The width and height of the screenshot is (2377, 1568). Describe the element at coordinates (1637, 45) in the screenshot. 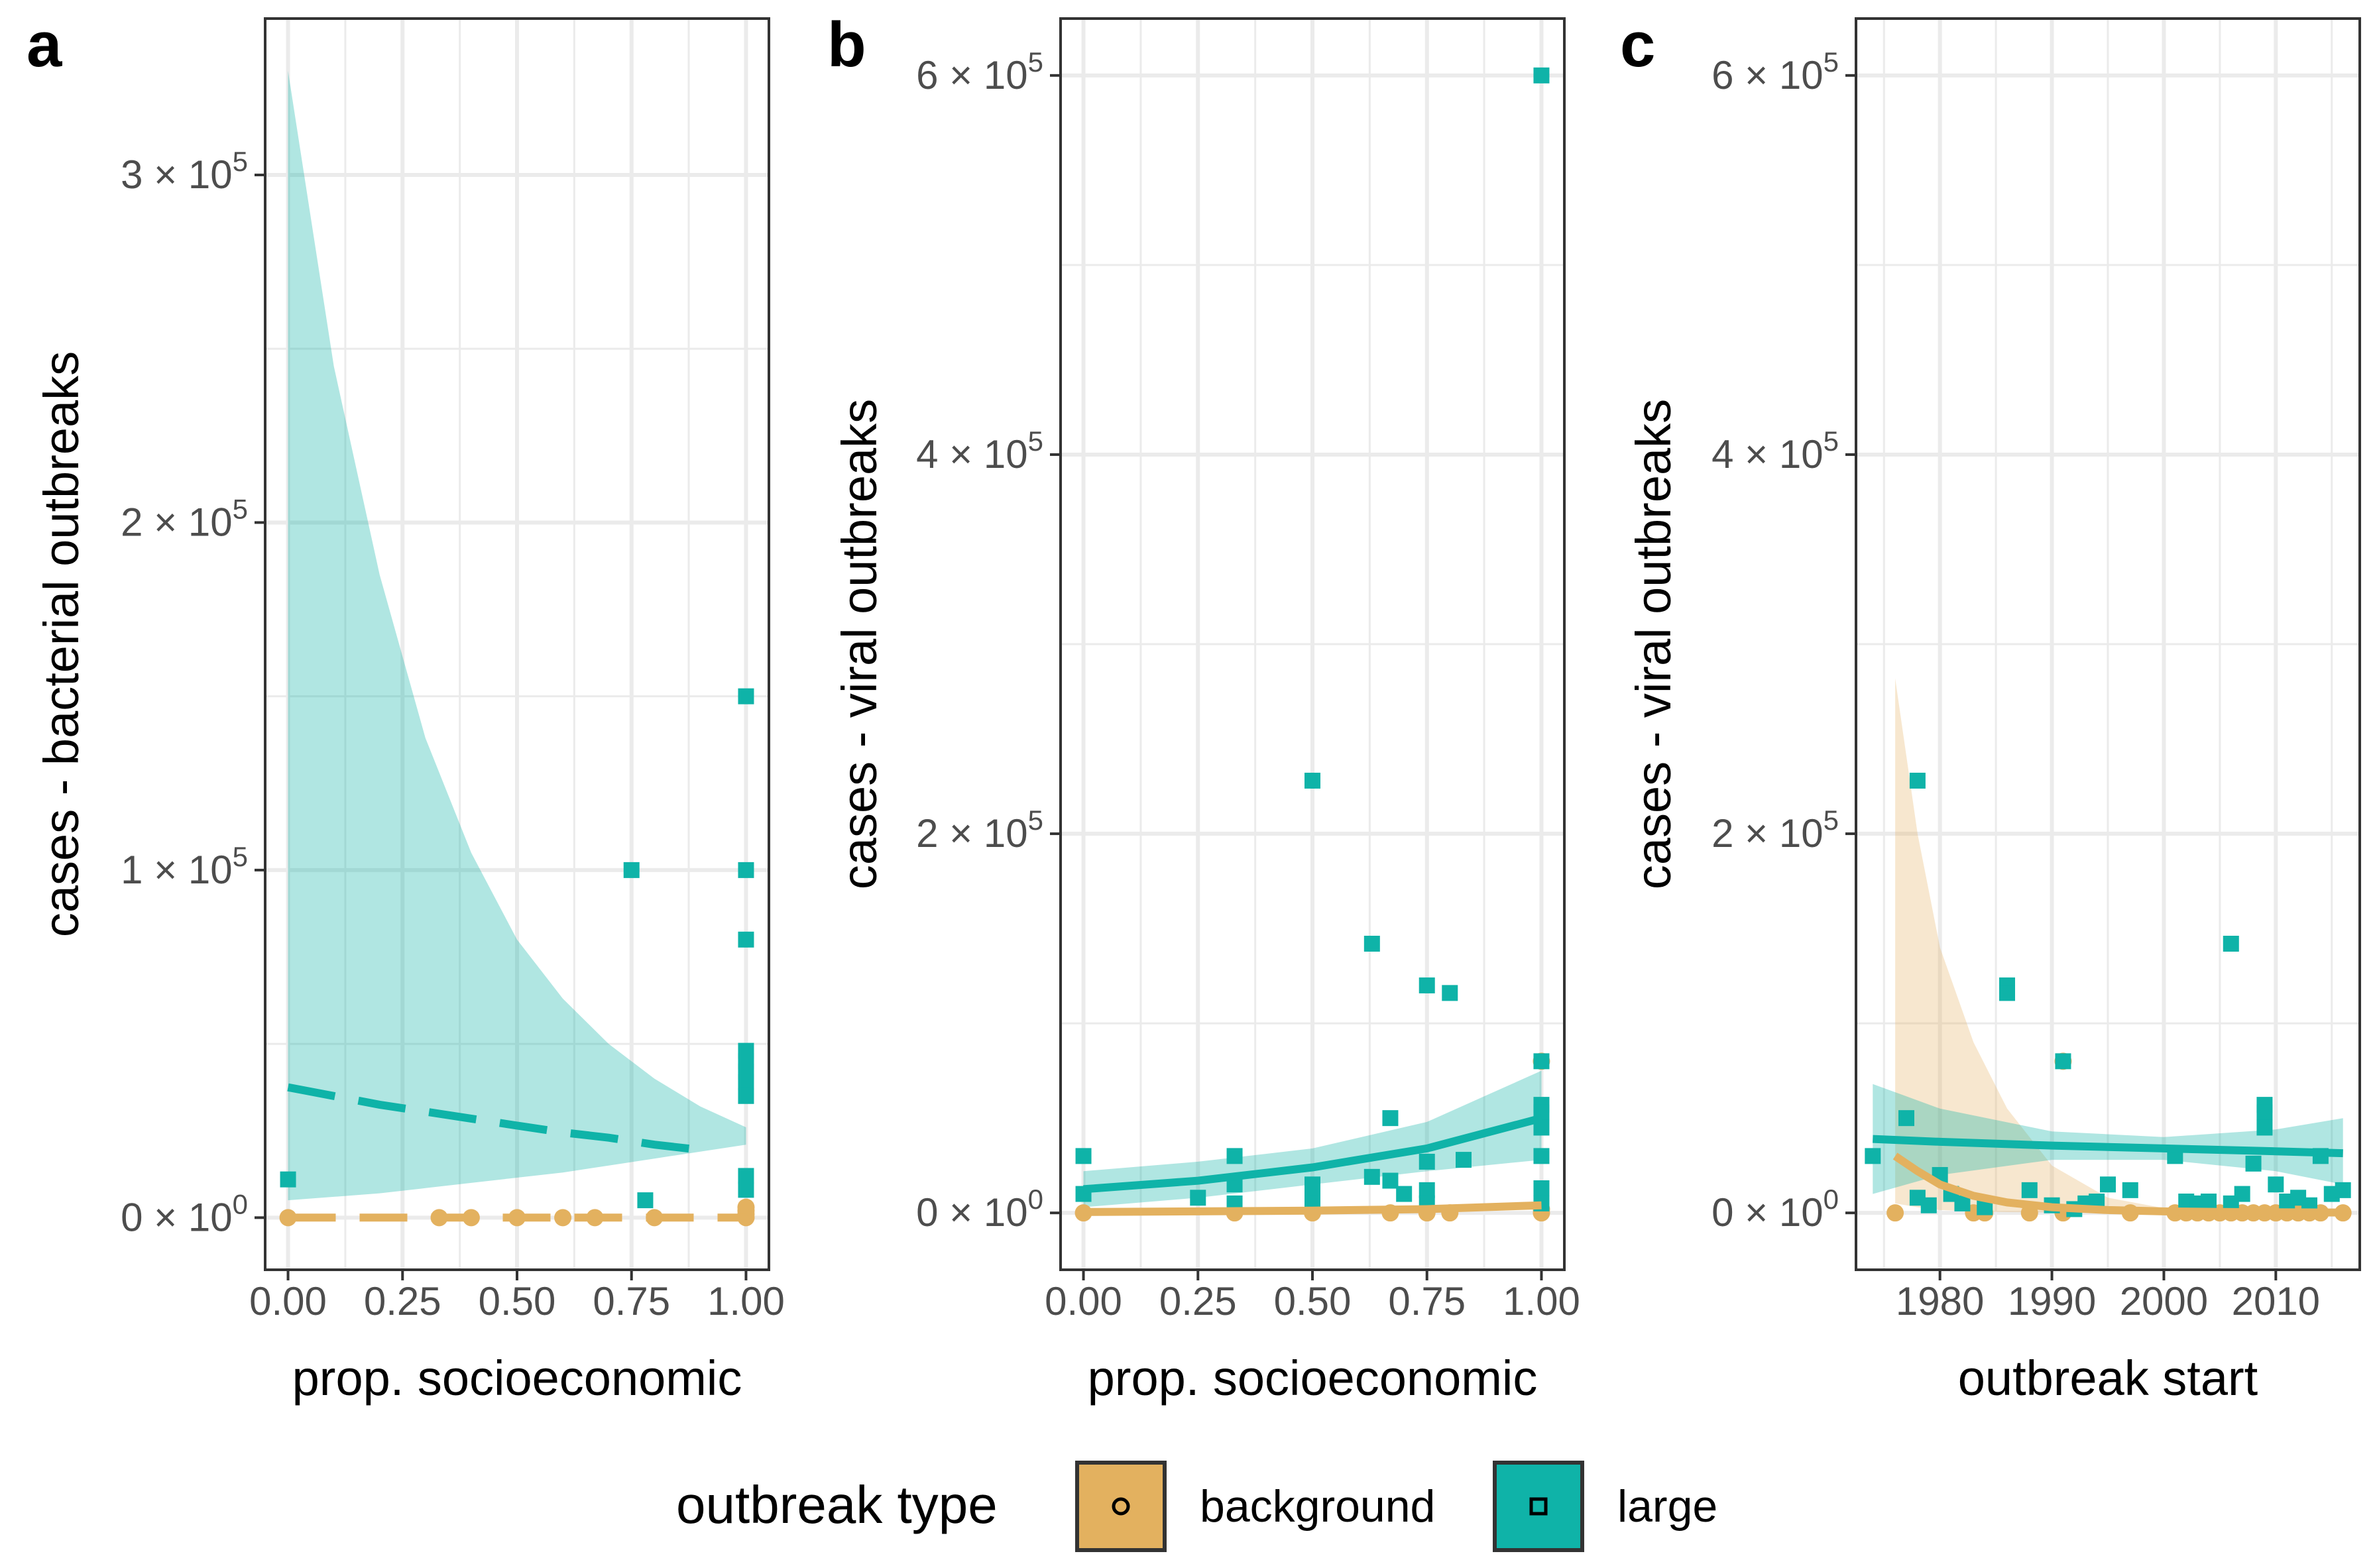

I see `panel-label: c` at that location.